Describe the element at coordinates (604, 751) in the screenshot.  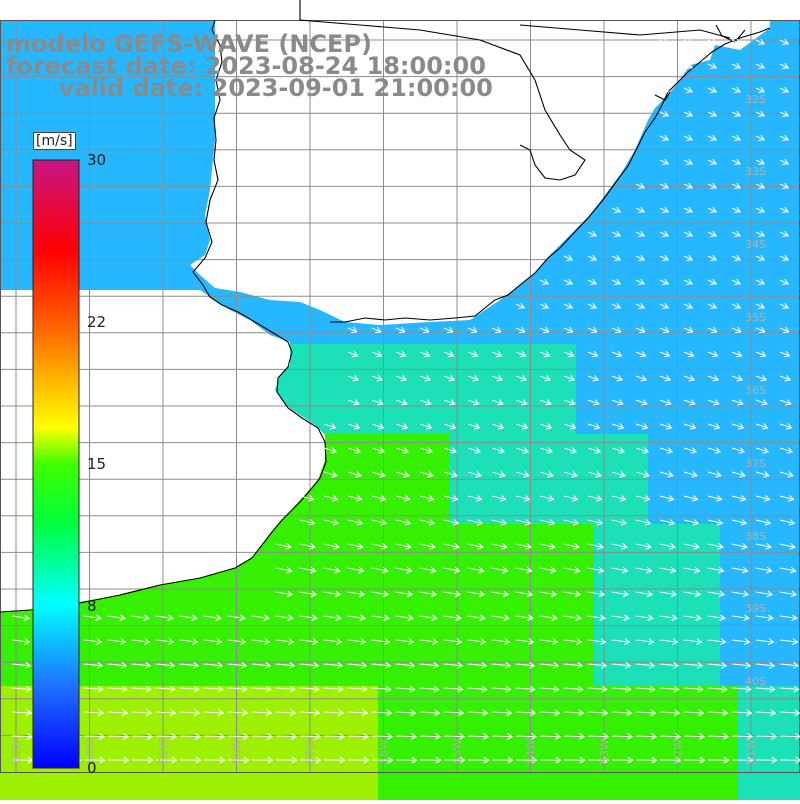
I see `longitude-label: 53W` at that location.